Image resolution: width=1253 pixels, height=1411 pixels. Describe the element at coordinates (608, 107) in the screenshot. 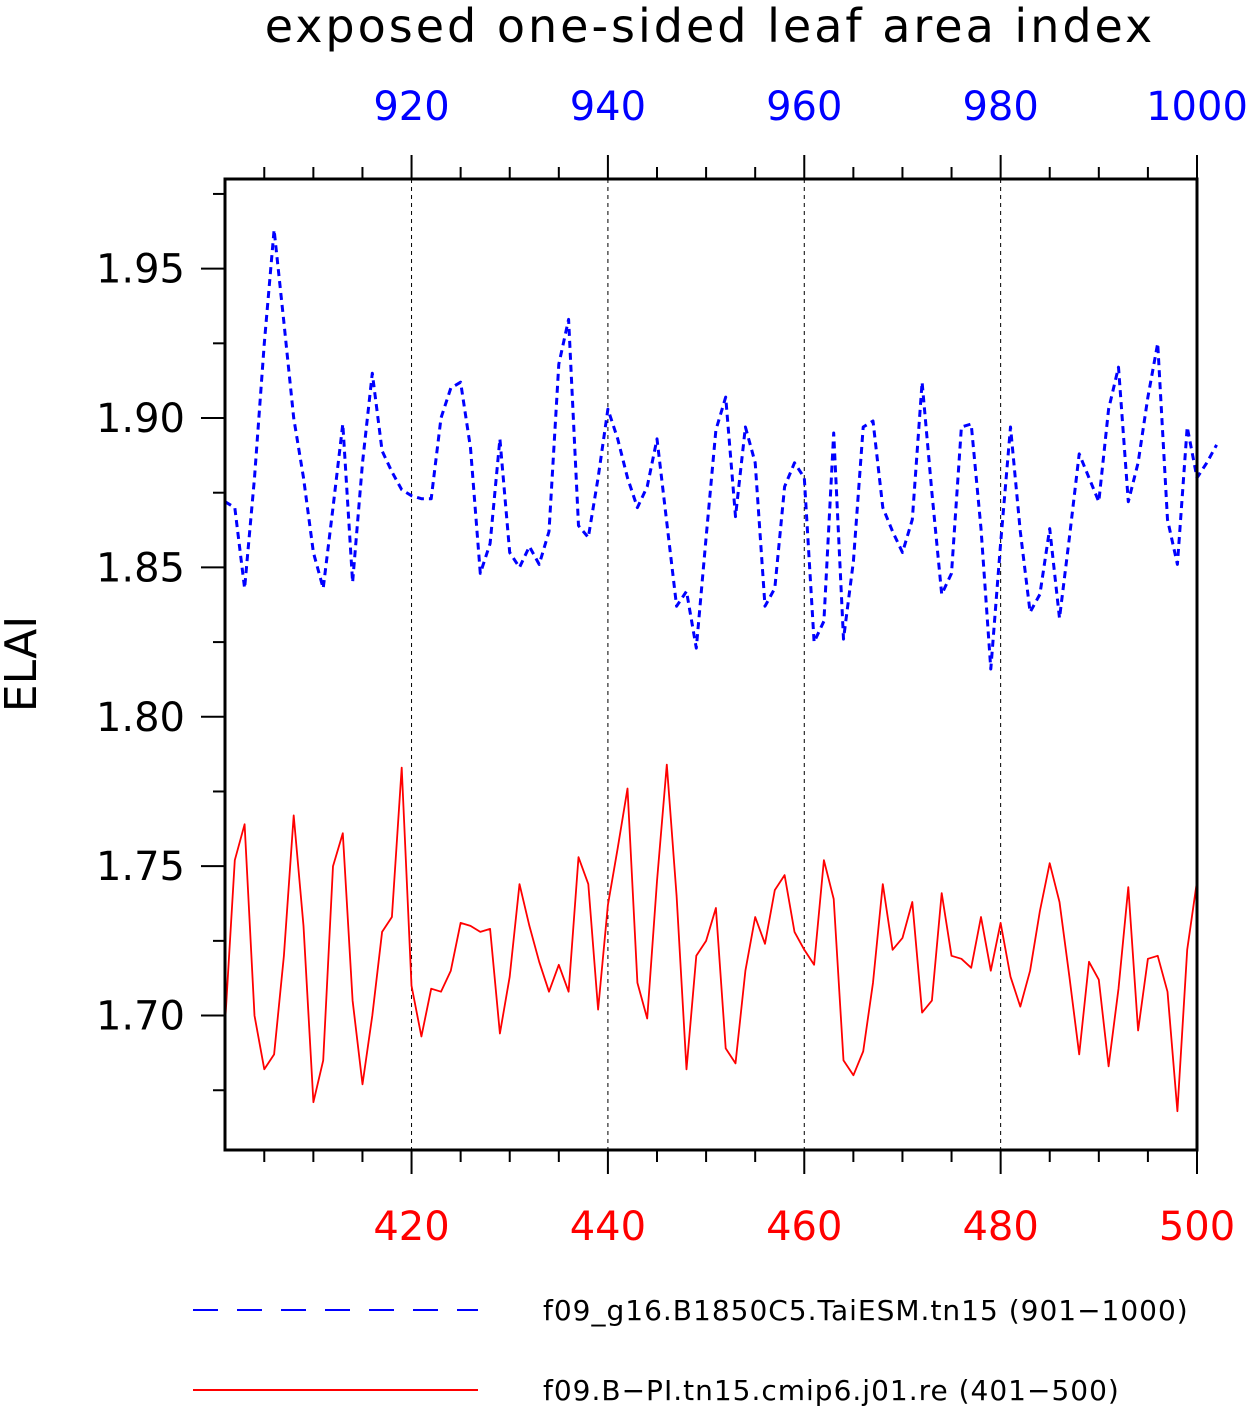

I see `top-x-tick-label: 940` at that location.